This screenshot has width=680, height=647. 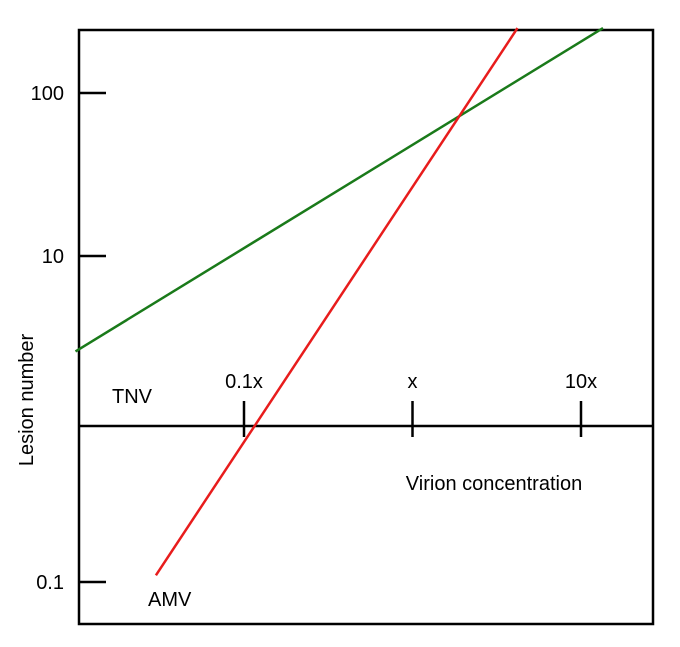 I want to click on x-tick-label: 10x, so click(x=581, y=382).